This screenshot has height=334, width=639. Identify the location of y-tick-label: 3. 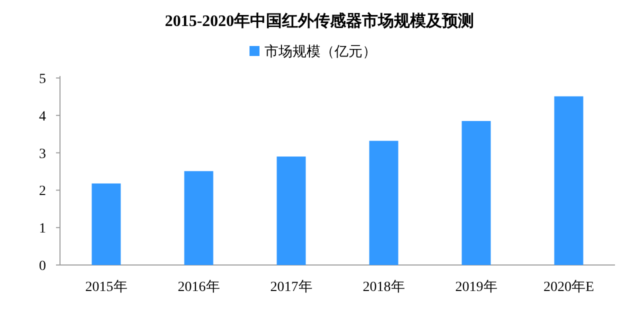
(42, 154).